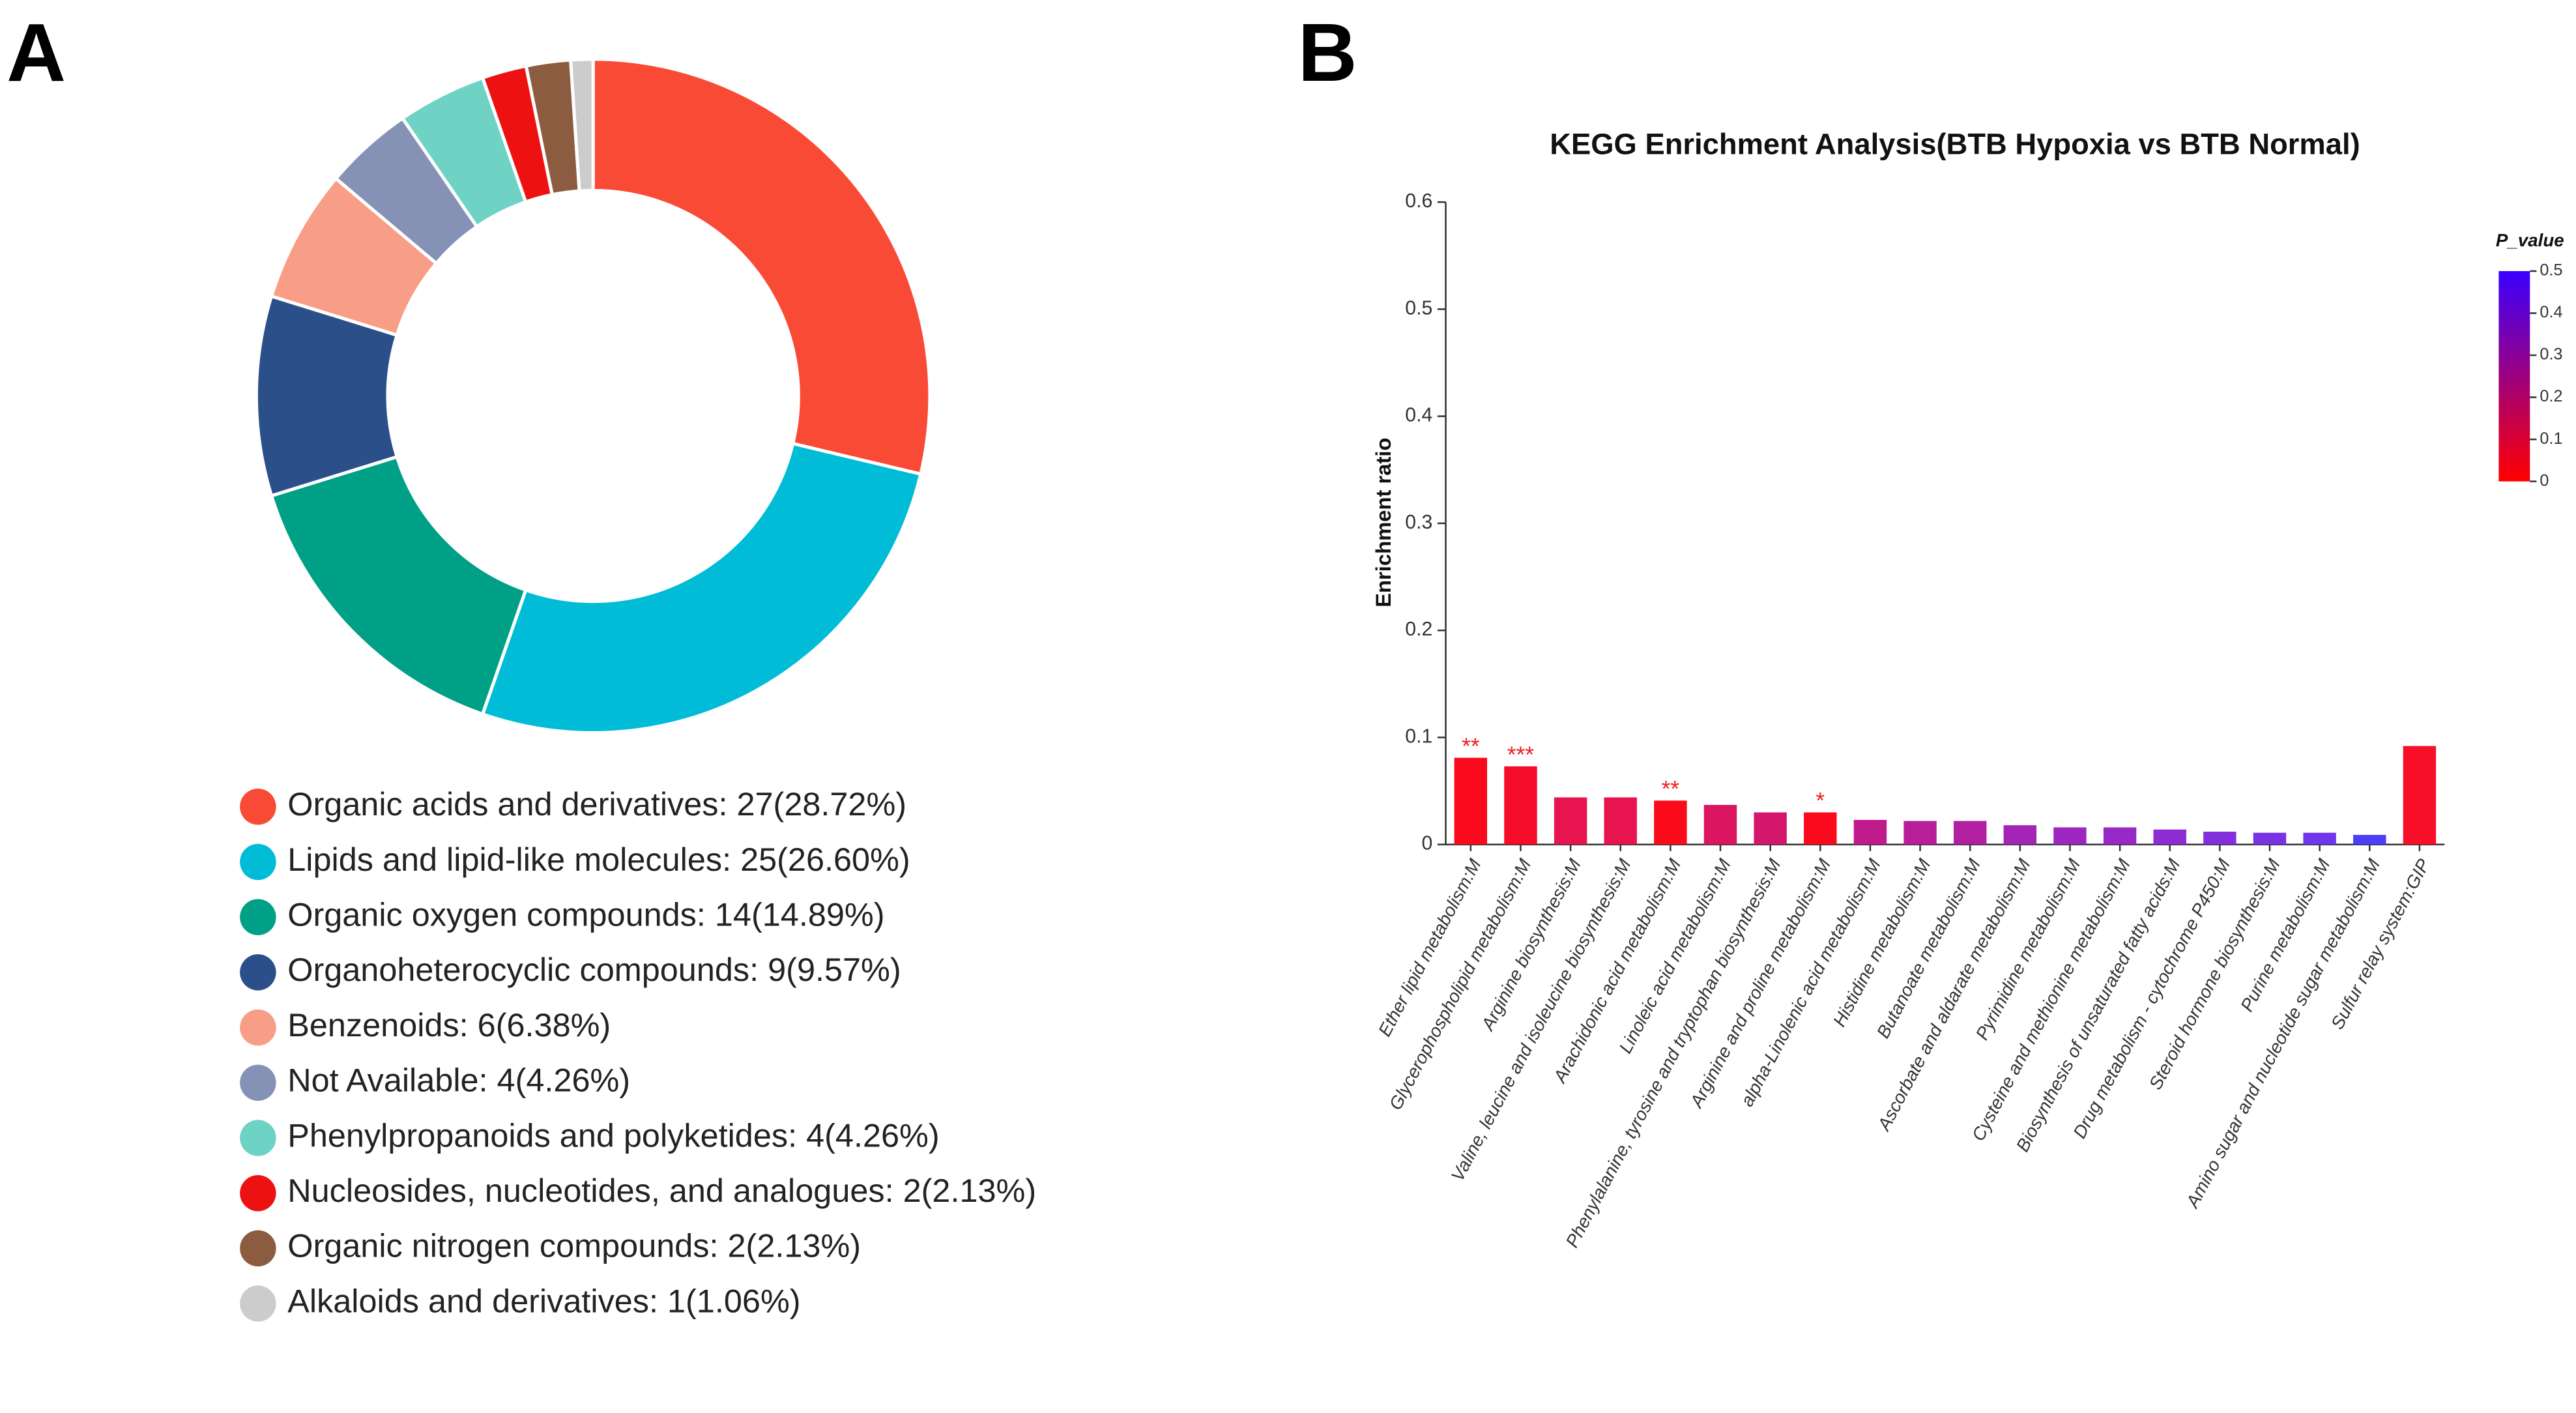 This screenshot has width=2576, height=1413. Describe the element at coordinates (585, 915) in the screenshot. I see `legend-label: Organic oxygen compounds: 14(14.89%)` at that location.